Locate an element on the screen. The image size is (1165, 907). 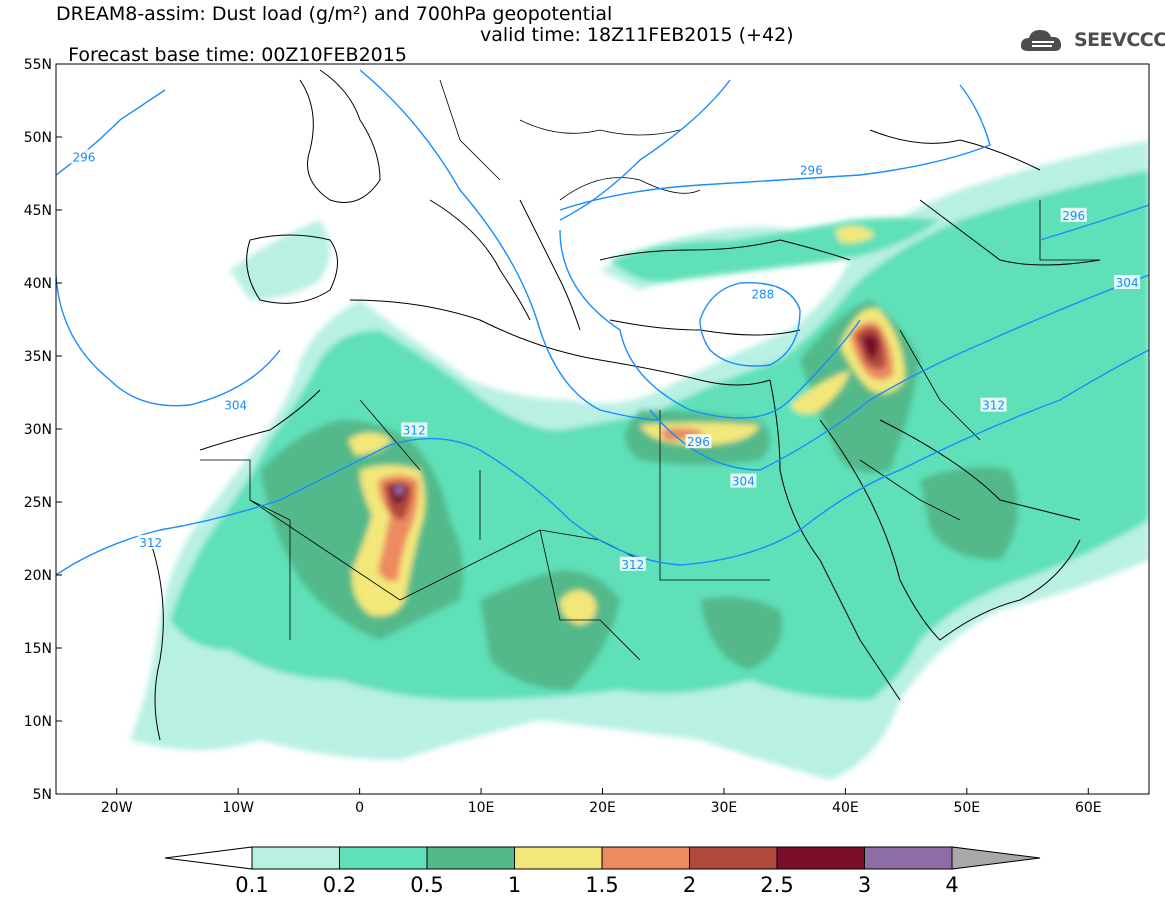
lon-tick-label: 40E is located at coordinates (845, 808).